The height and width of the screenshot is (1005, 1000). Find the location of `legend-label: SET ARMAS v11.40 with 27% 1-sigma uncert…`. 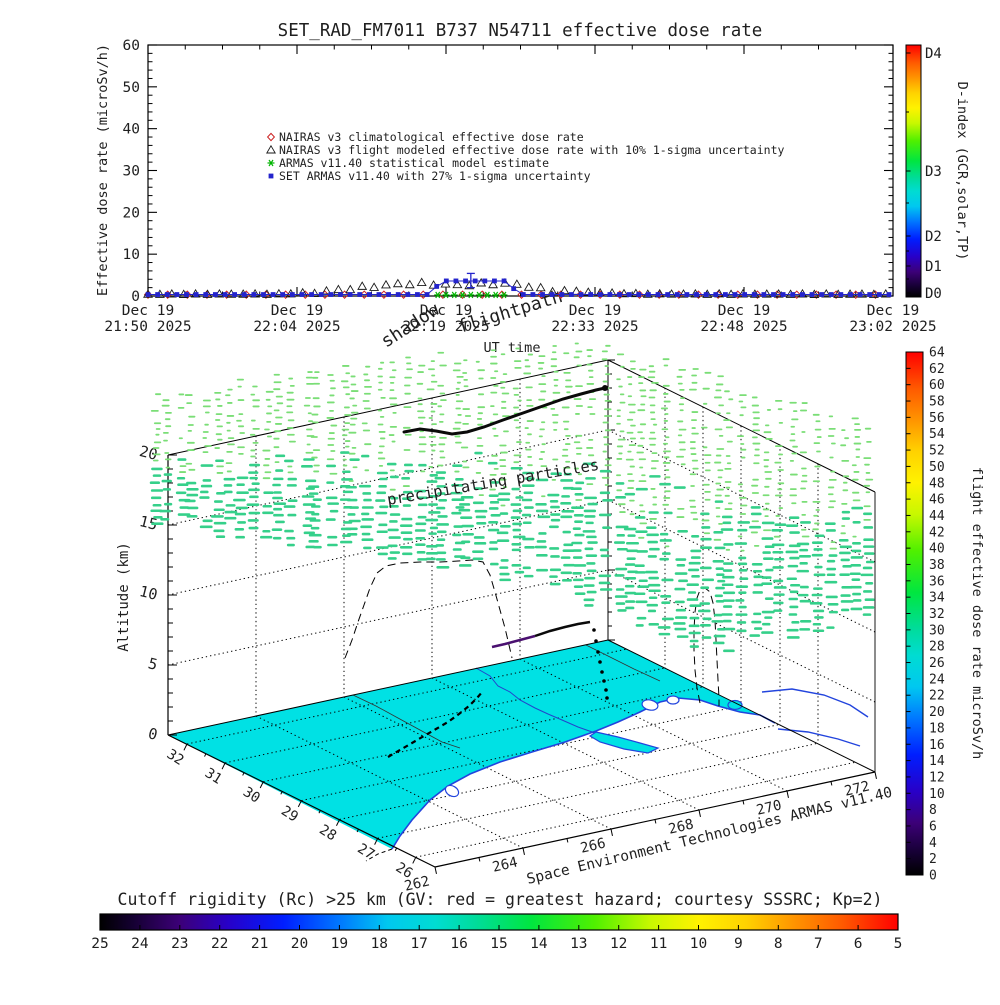

legend-label: SET ARMAS v11.40 with 27% 1-sigma uncert… is located at coordinates (435, 176).